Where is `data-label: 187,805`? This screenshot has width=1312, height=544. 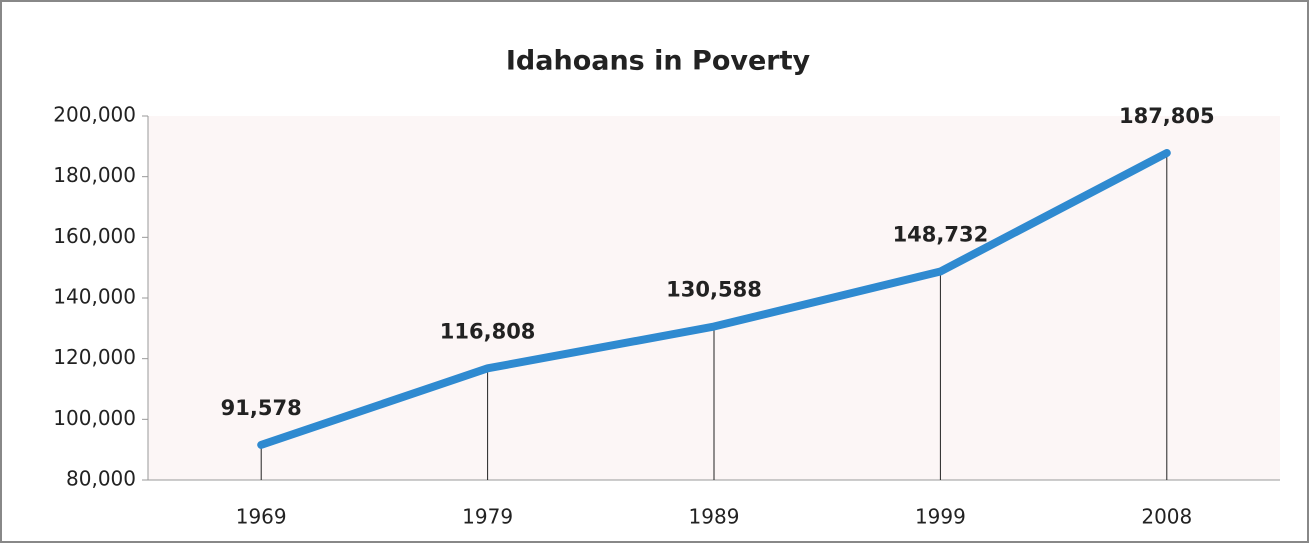 data-label: 187,805 is located at coordinates (1167, 116).